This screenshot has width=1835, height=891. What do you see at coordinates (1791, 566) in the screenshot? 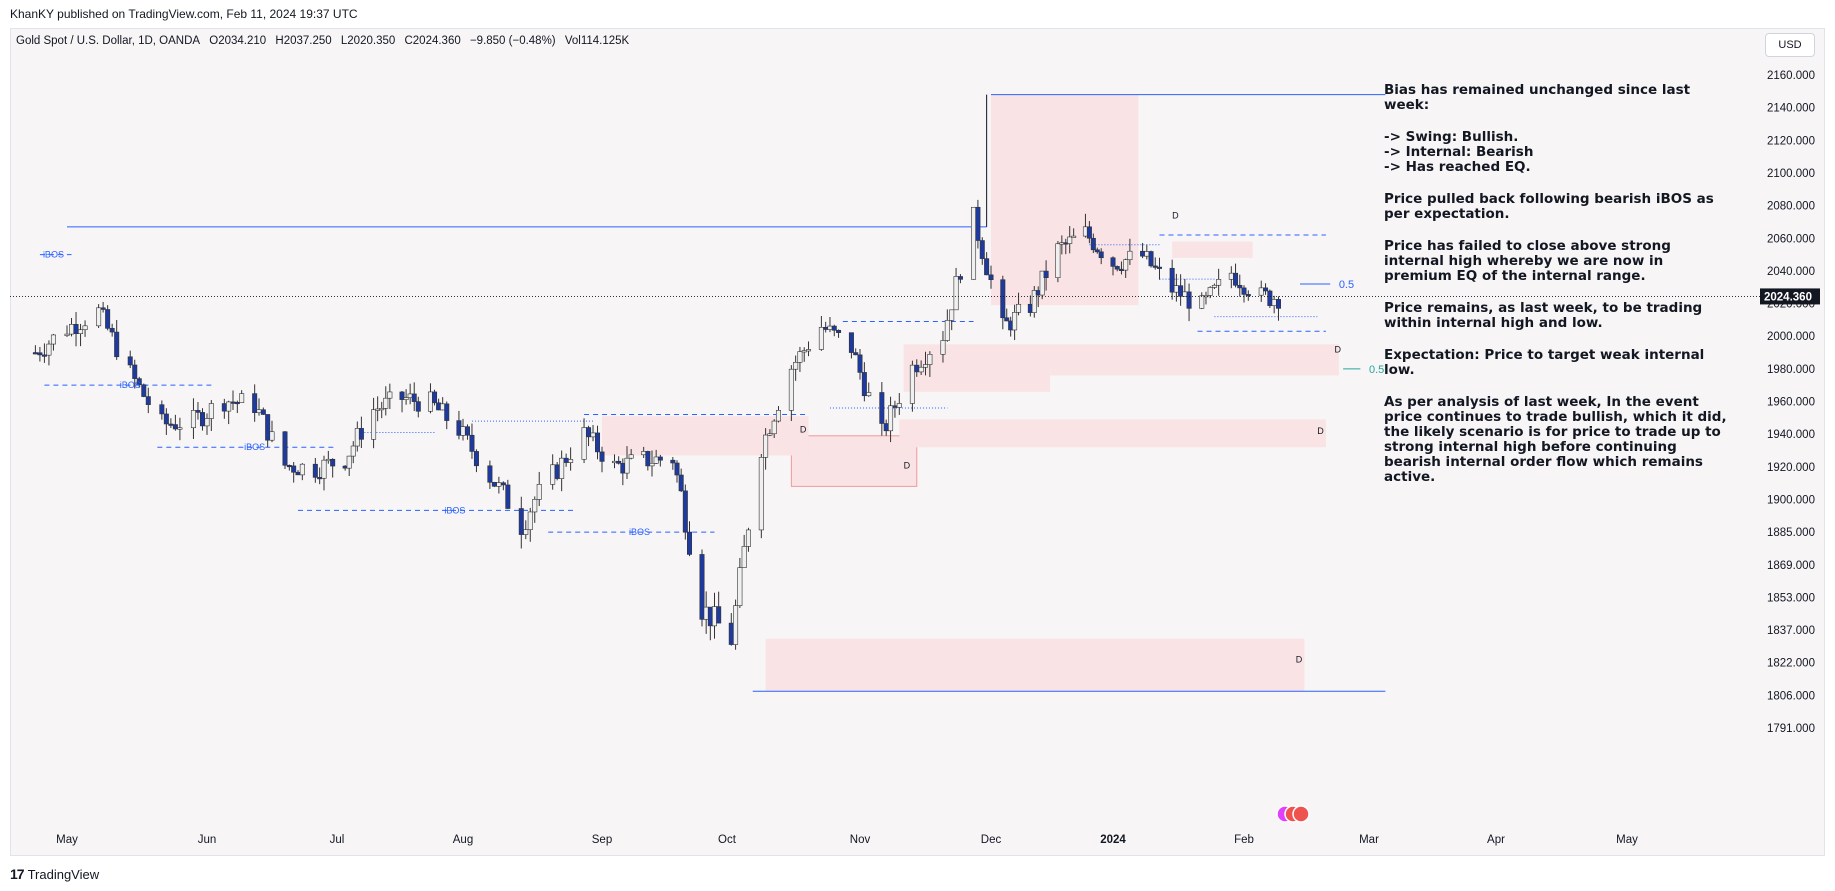
I see `y-tick-label: 1869.000` at bounding box center [1791, 566].